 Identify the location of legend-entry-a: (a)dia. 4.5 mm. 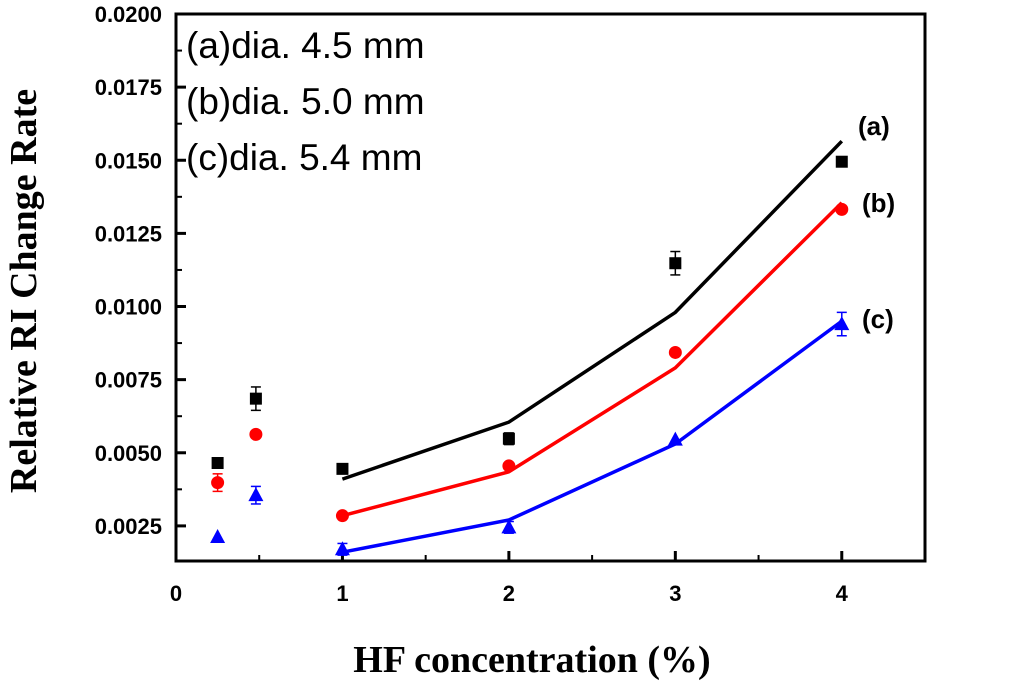
(305, 45).